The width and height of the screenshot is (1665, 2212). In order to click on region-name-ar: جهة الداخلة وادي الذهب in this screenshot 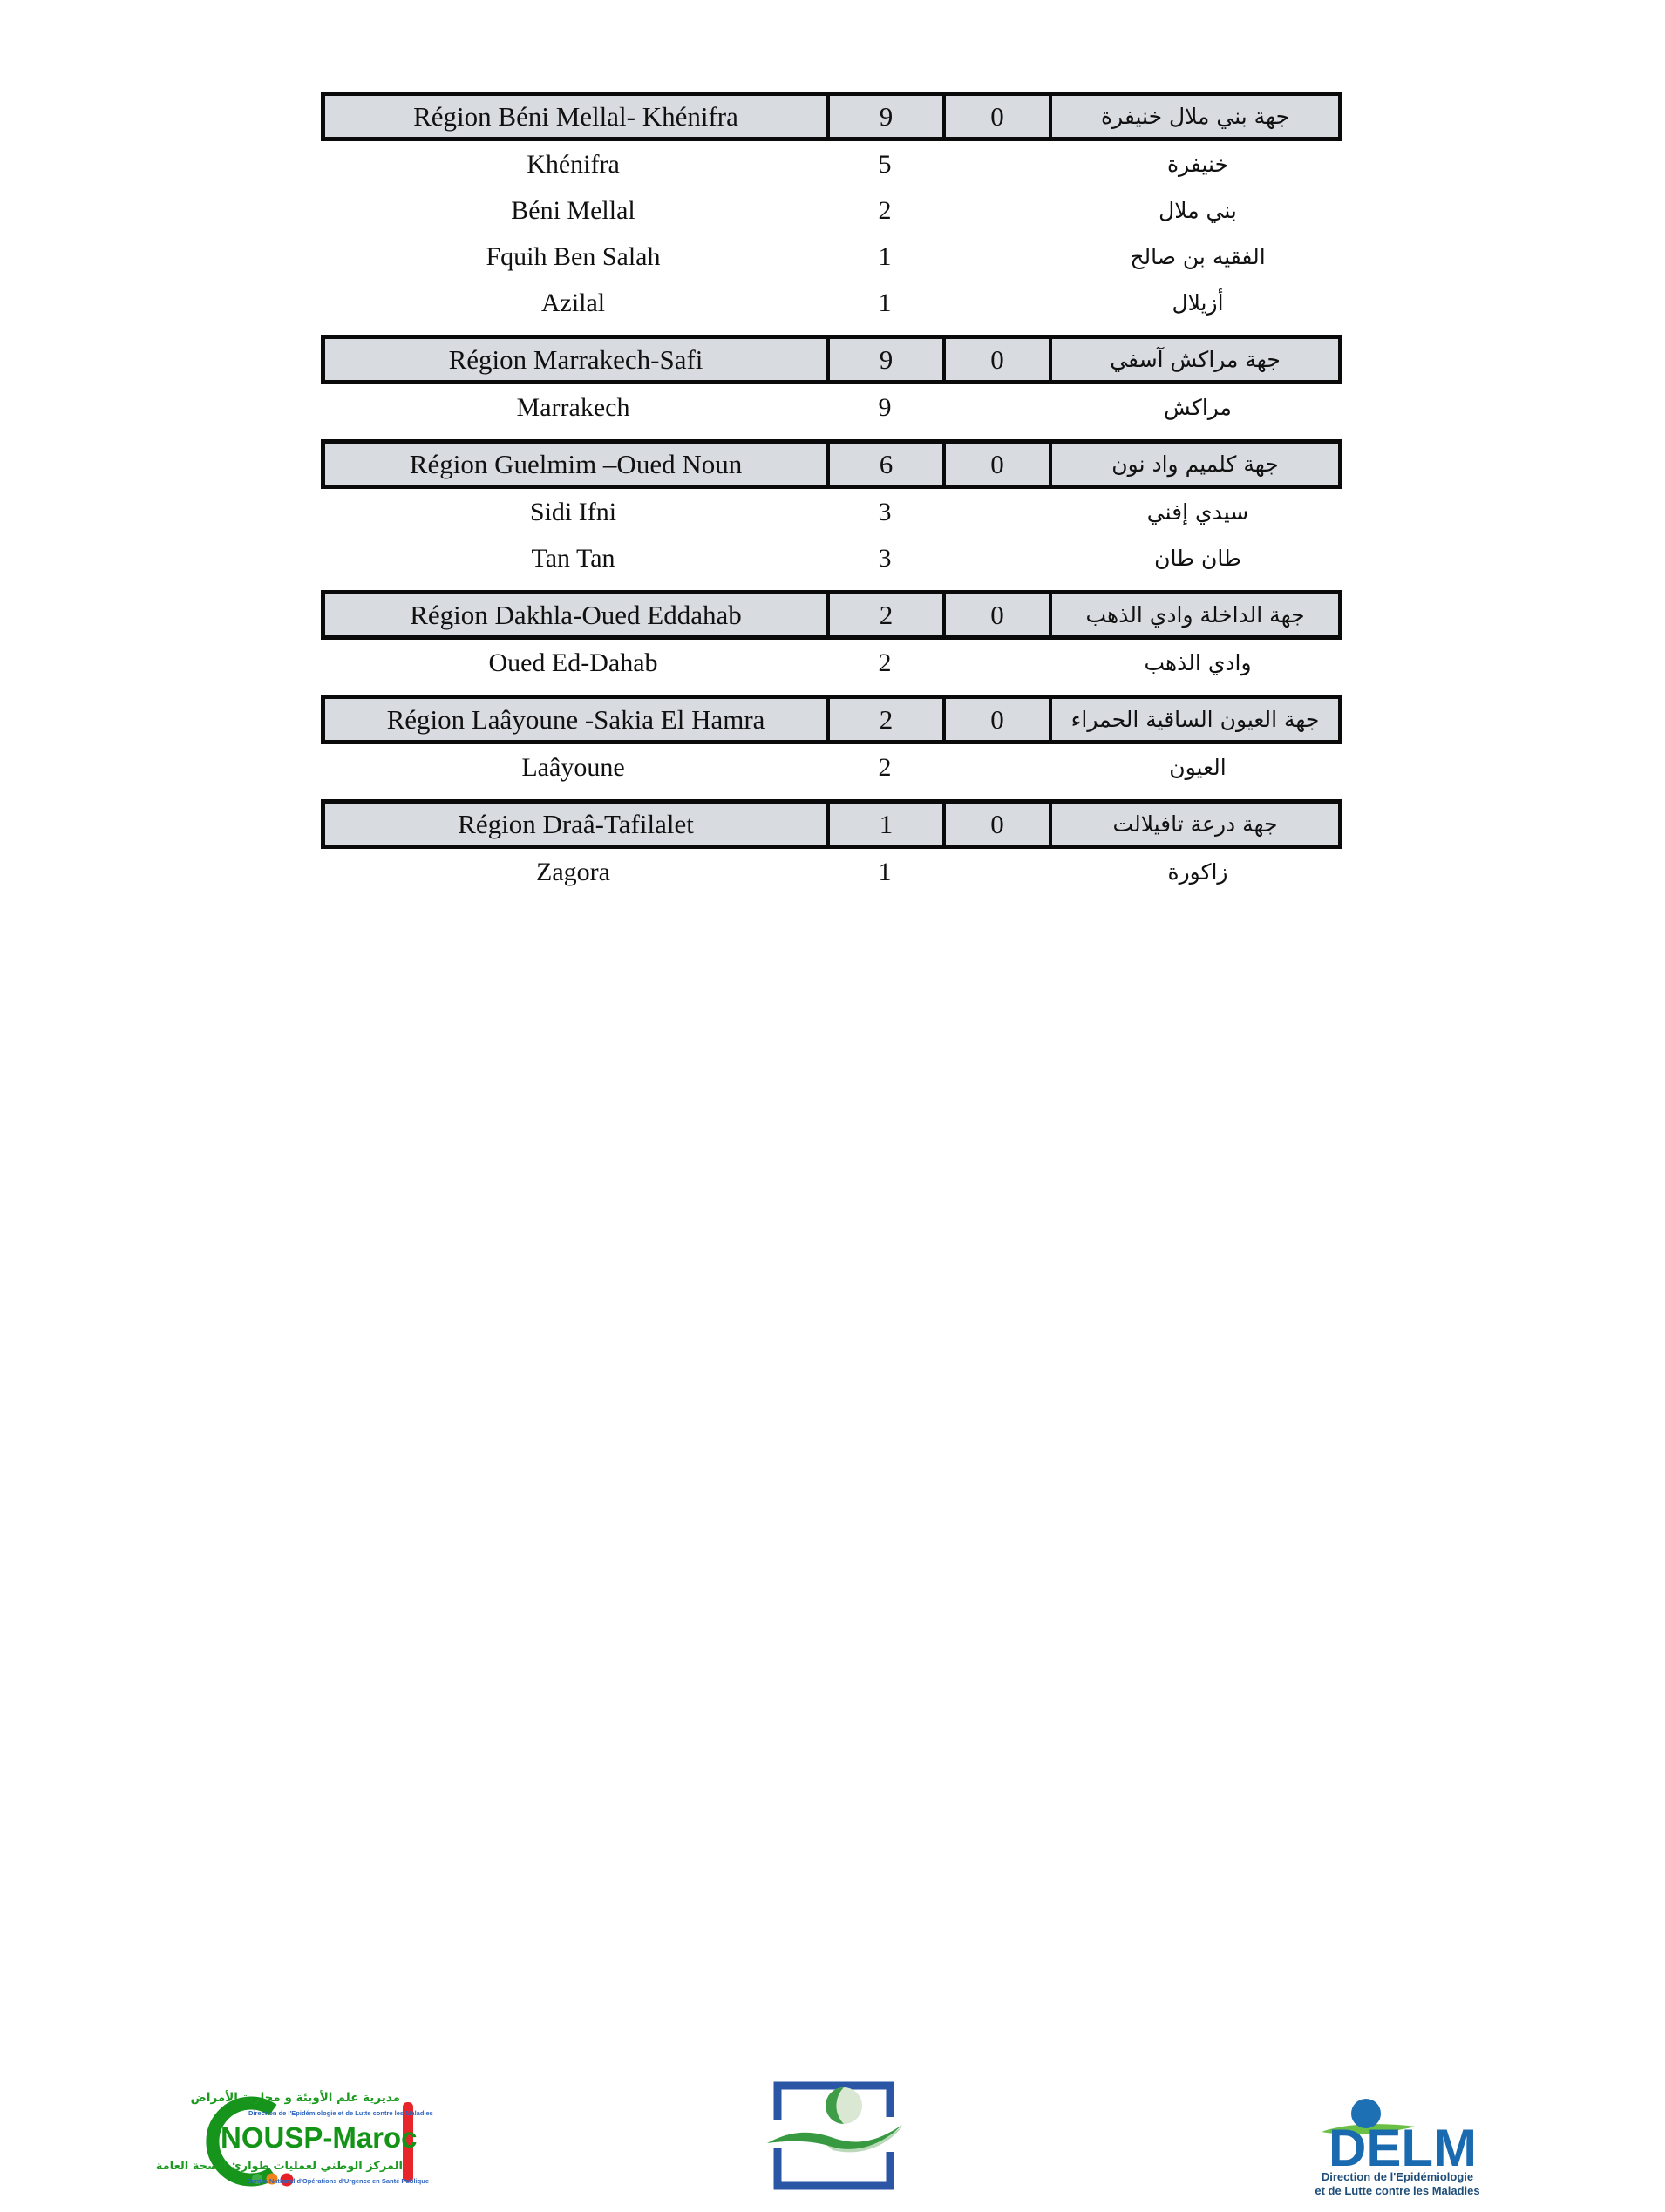, I will do `click(1193, 614)`.